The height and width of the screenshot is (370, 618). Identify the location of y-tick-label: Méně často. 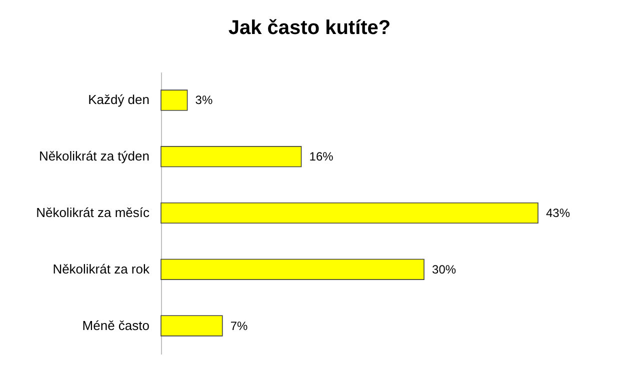
(116, 325).